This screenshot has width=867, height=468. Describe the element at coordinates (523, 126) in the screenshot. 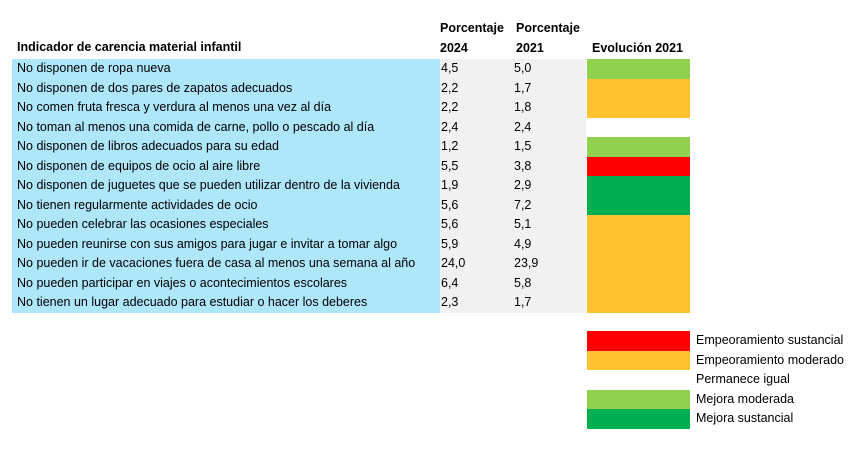

I see `value-2021: 2,4` at that location.